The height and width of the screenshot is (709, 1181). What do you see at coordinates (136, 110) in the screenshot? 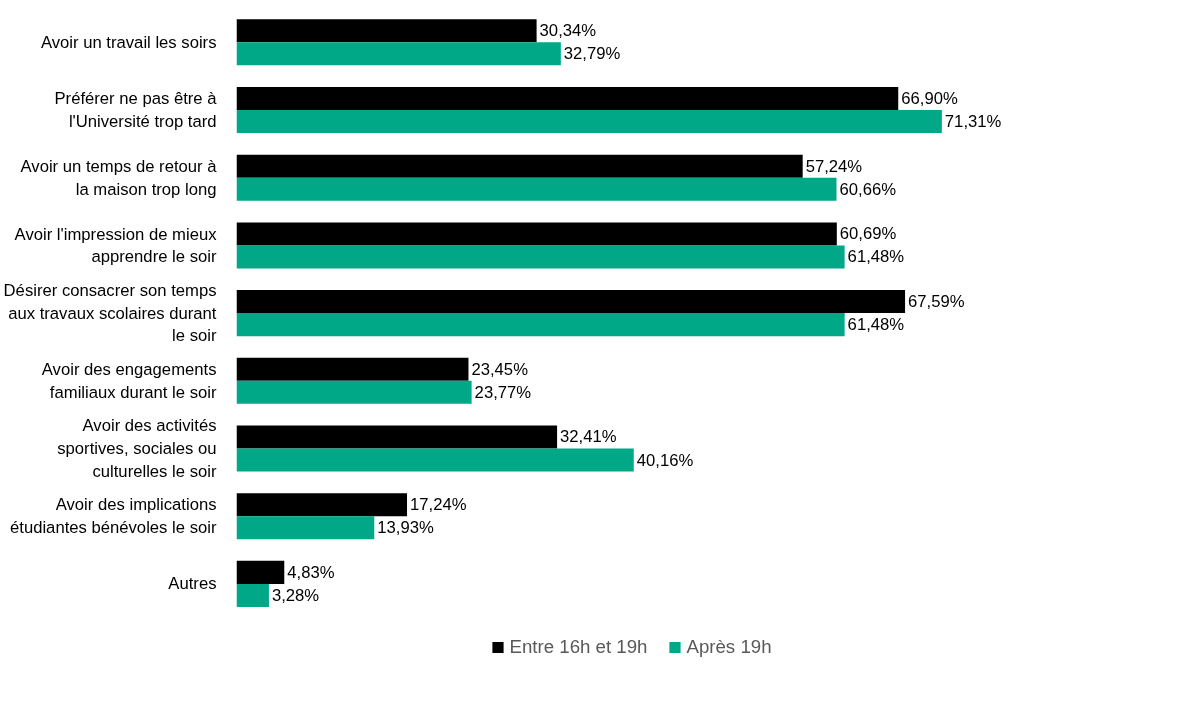
I see `y-tick-label: Préférer ne pas être à l'Université trop tard` at bounding box center [136, 110].